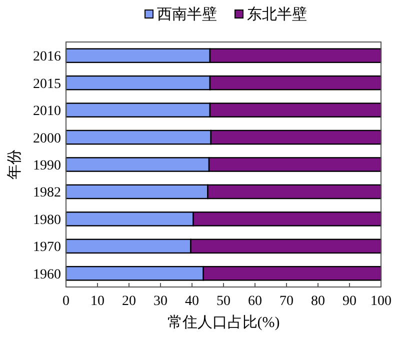  What do you see at coordinates (47, 274) in the screenshot?
I see `y-tick-label: 1960` at bounding box center [47, 274].